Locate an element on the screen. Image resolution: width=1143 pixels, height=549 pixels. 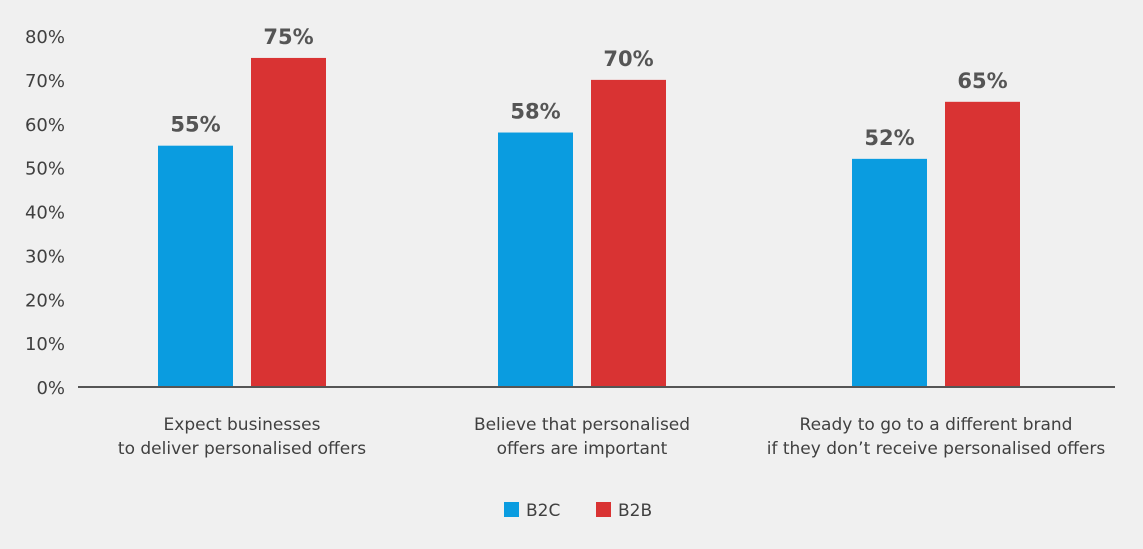
category-label: offers are important is located at coordinates (582, 449).